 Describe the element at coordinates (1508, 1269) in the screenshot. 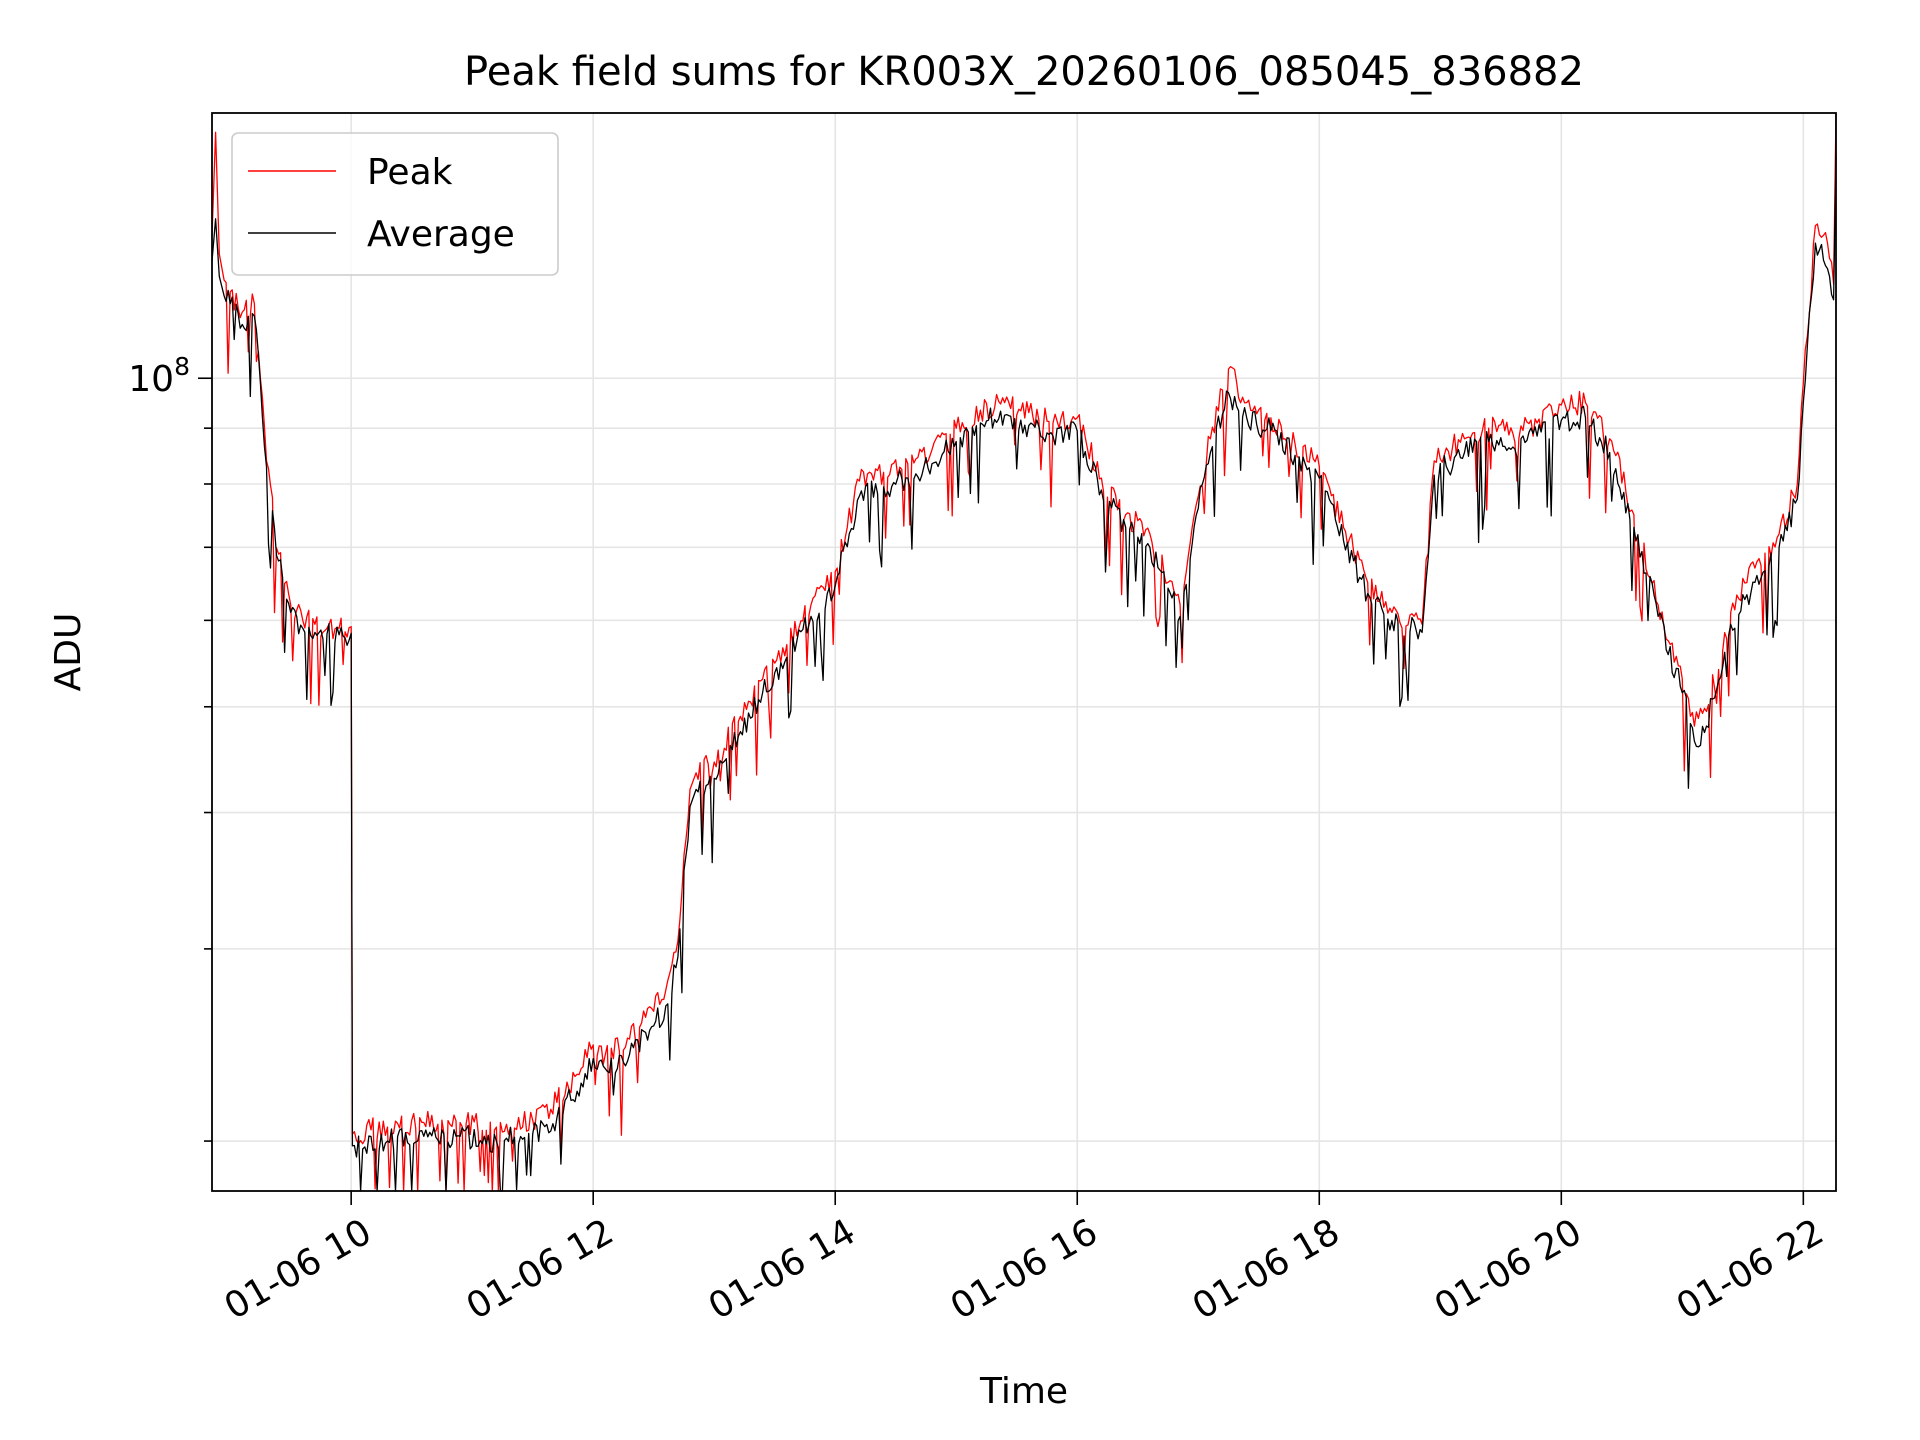

I see `x-tick-label: 01-06 20` at that location.